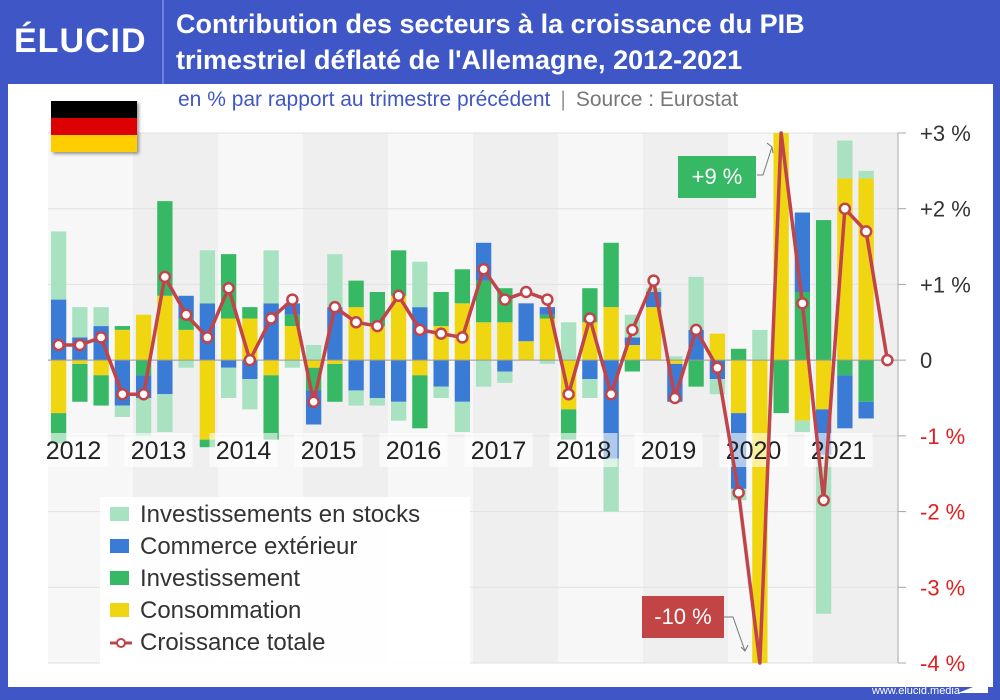  What do you see at coordinates (675, 398) in the screenshot?
I see `total-point-2019Q2` at bounding box center [675, 398].